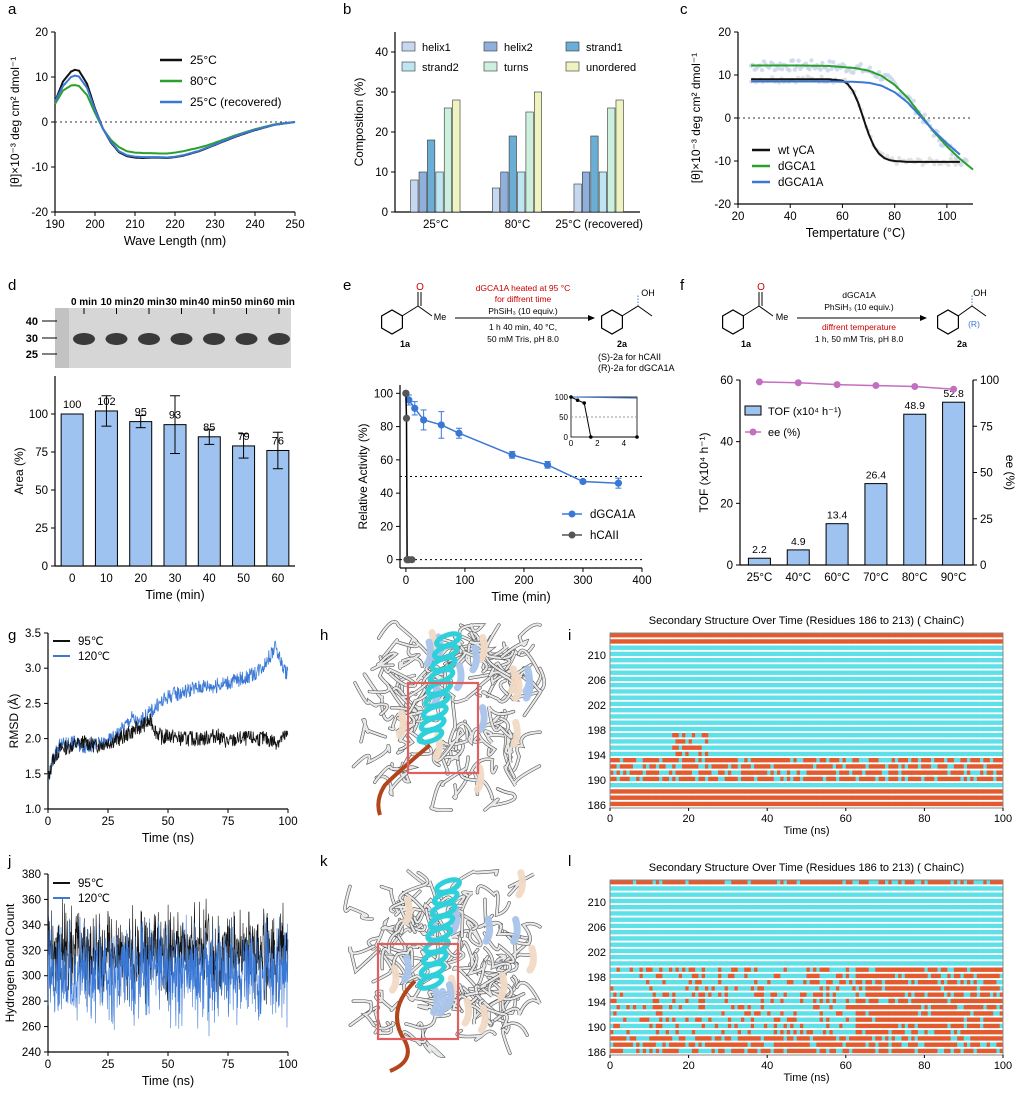  Describe the element at coordinates (116, 339) in the screenshot. I see `gel-band` at that location.